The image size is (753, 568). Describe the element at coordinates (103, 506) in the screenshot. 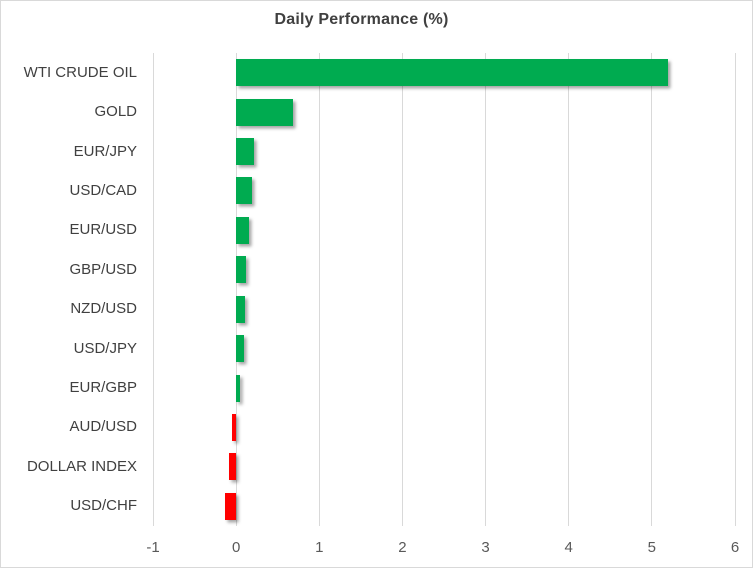

I see `category-label-usd-chf: USD/CHF` at that location.